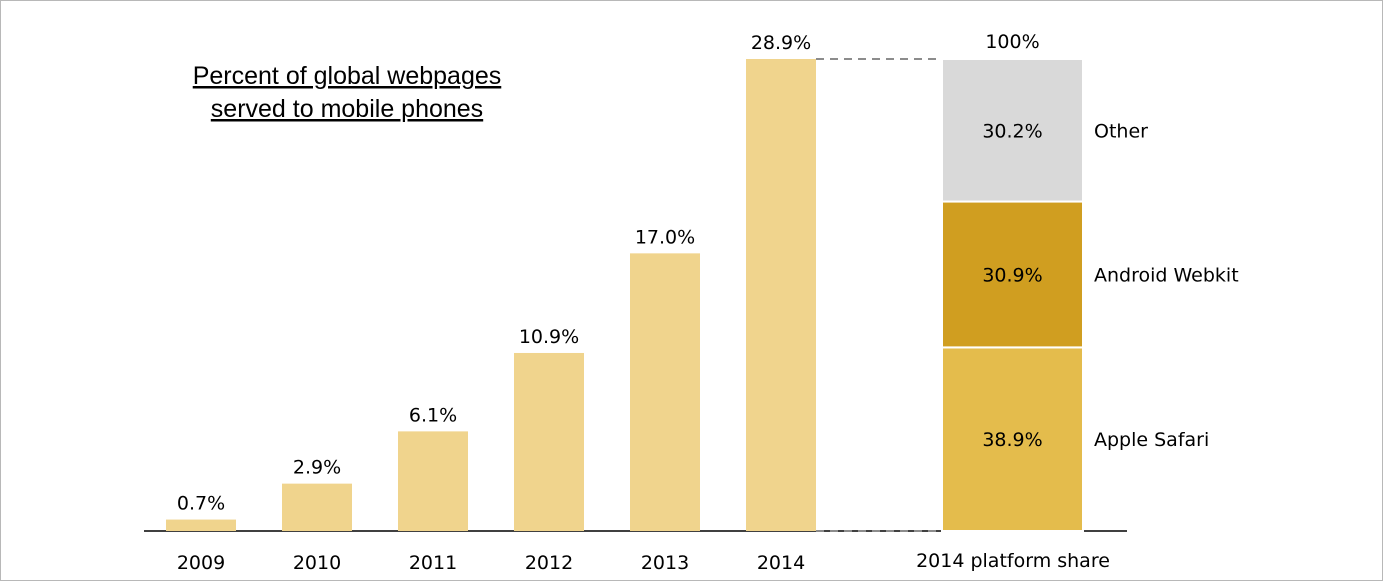 The width and height of the screenshot is (1383, 581). I want to click on bar-2014, so click(781, 295).